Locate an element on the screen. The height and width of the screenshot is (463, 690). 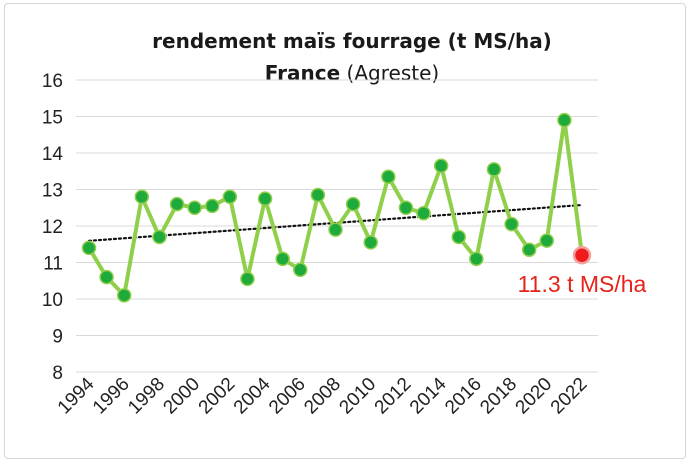
x-tick-label: 2004 is located at coordinates (252, 395).